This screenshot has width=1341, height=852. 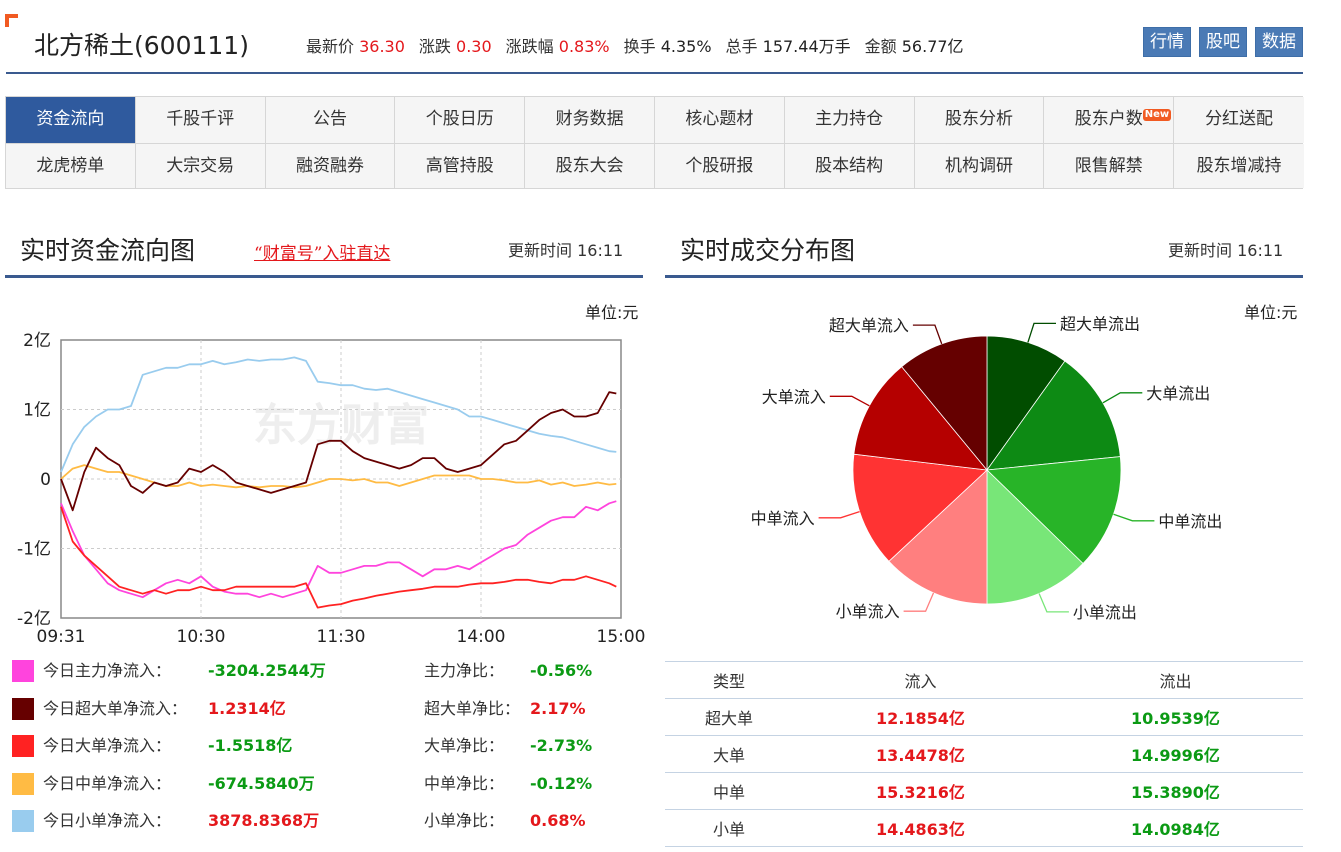 I want to click on quote-value: 157.44万手, so click(x=806, y=46).